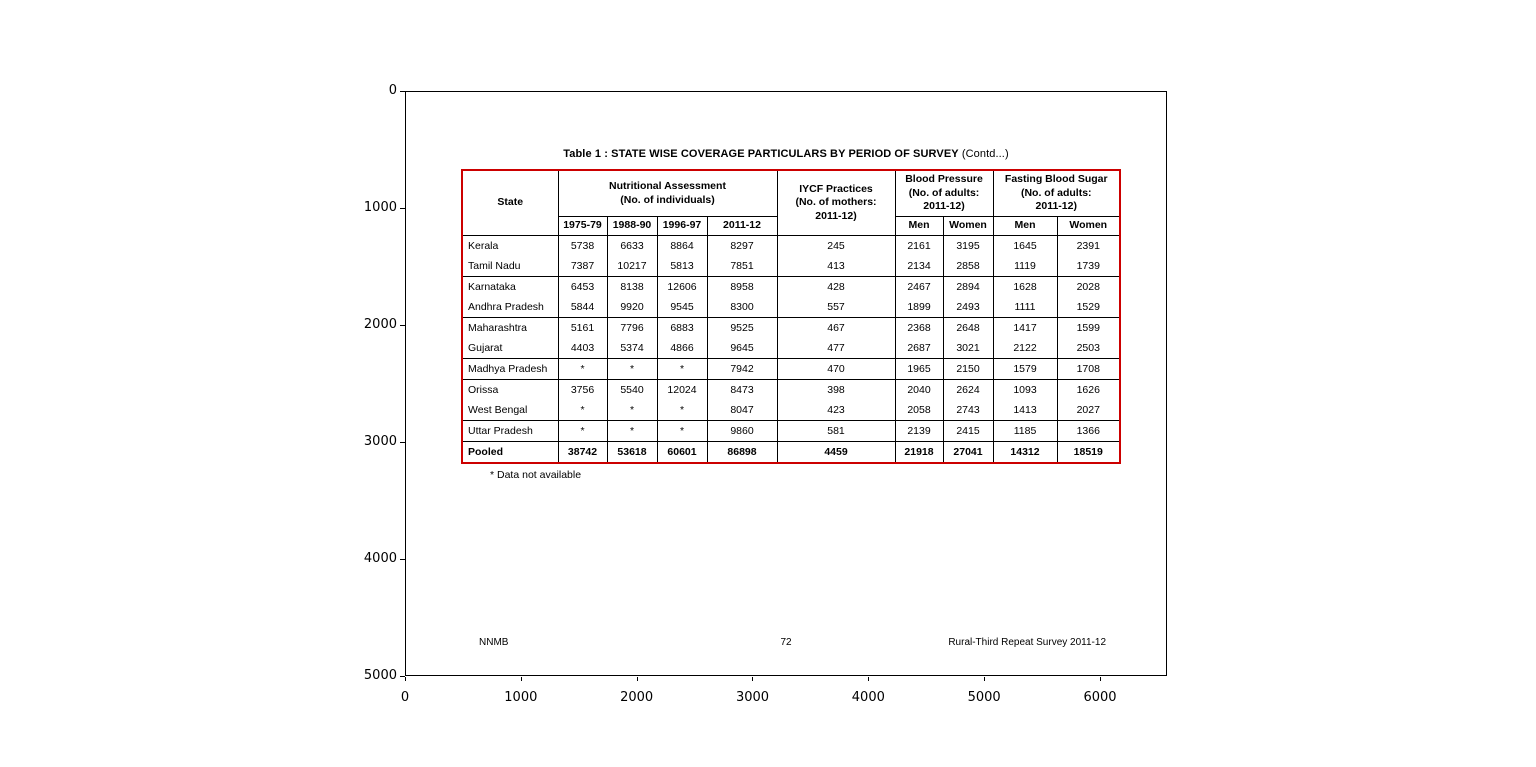  I want to click on value-cell: 2391, so click(1088, 245).